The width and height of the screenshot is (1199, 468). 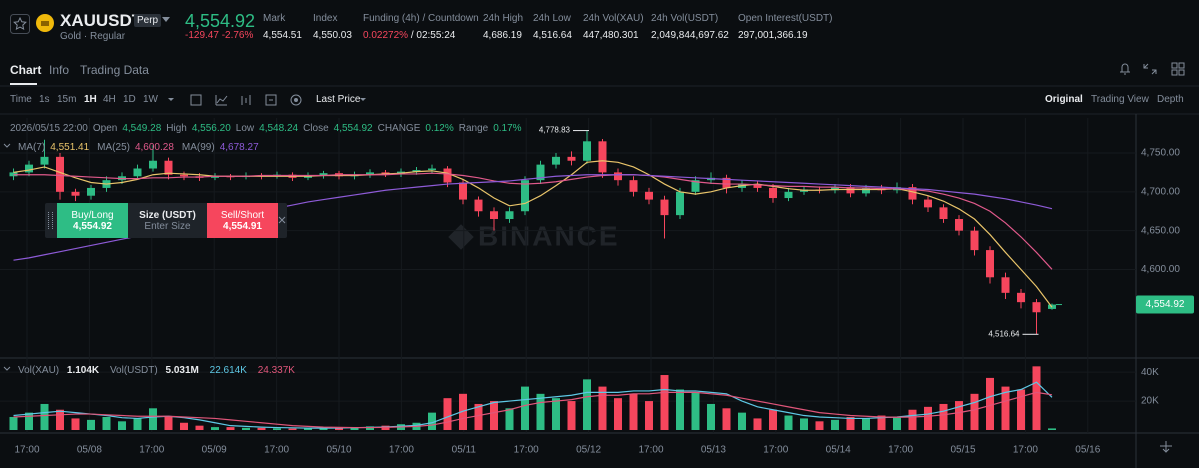 What do you see at coordinates (67, 99) in the screenshot?
I see `interval: 15m` at bounding box center [67, 99].